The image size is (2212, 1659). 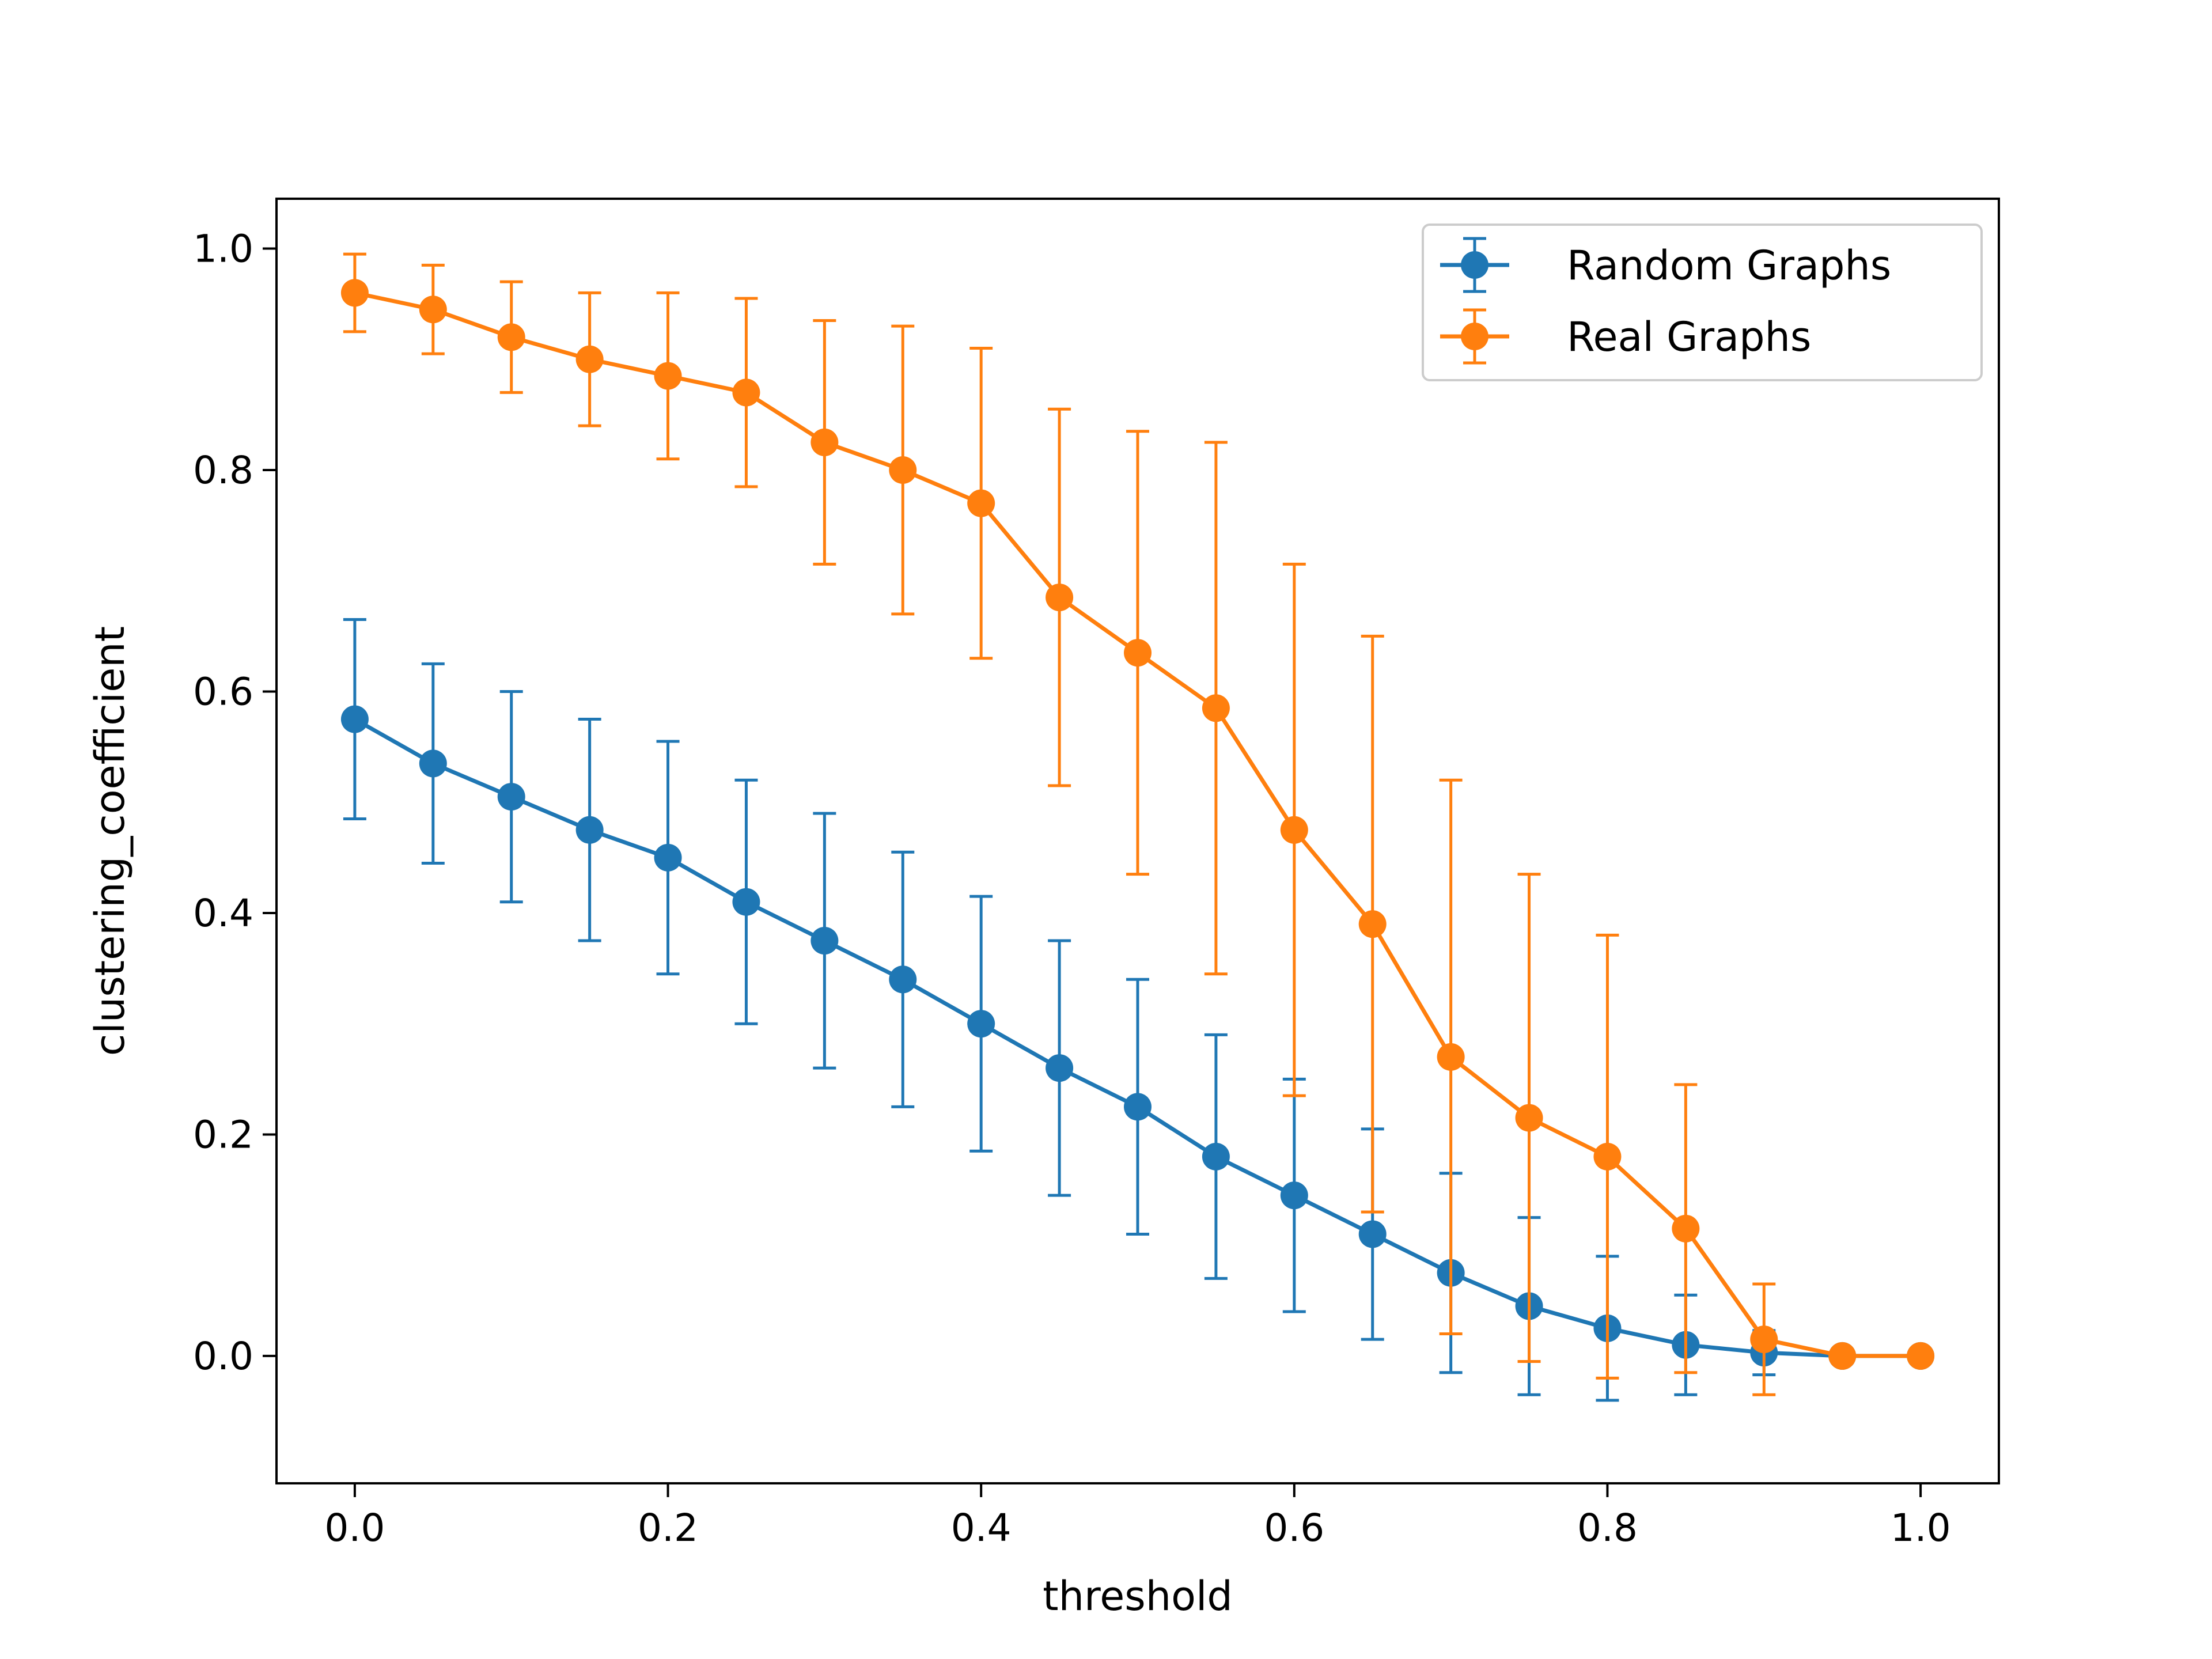 I want to click on x-tick-label: 0.8, so click(x=1607, y=1528).